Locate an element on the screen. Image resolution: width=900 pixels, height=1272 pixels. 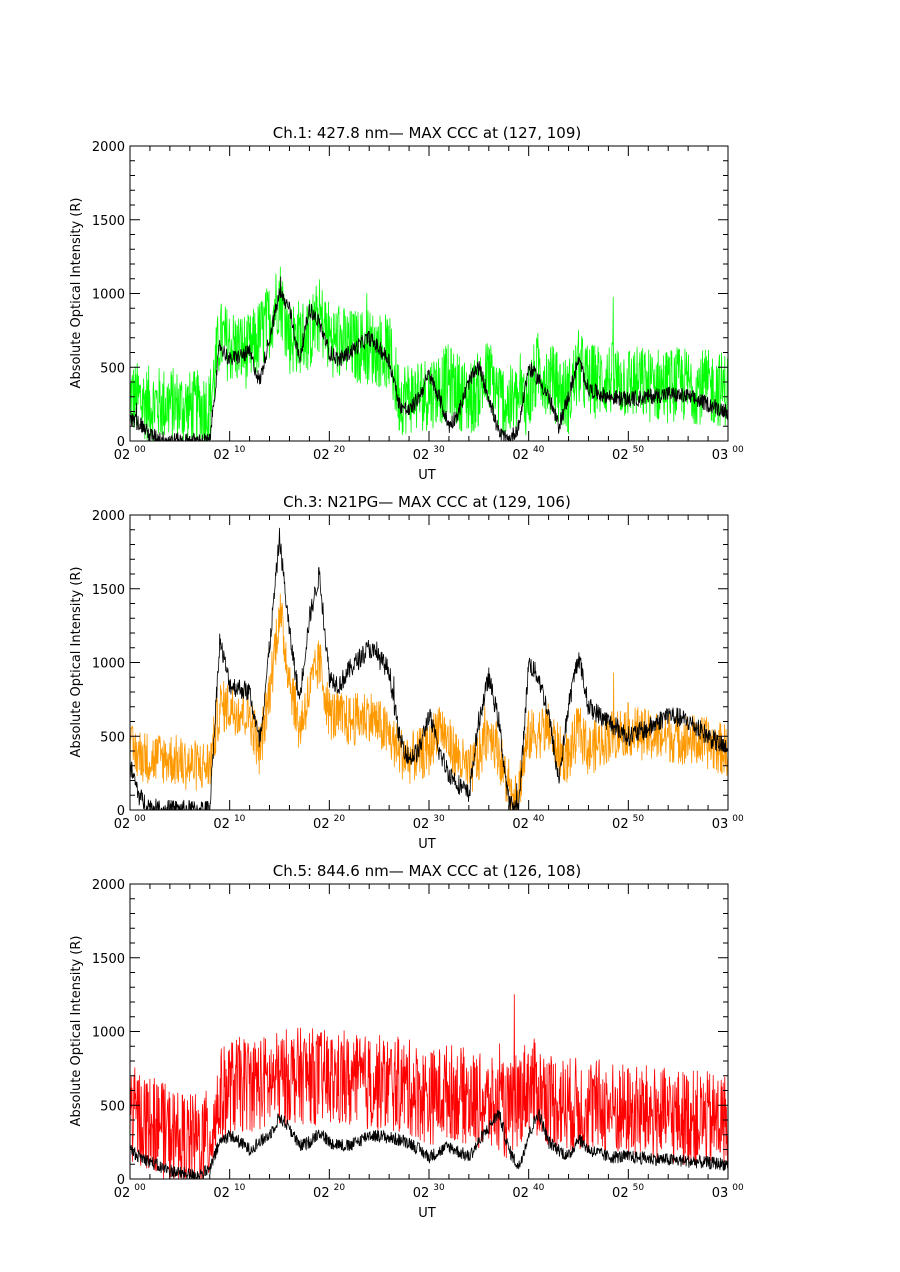
y-axis-label-ch1: Absolute Optical Intensity (R) is located at coordinates (76, 293).